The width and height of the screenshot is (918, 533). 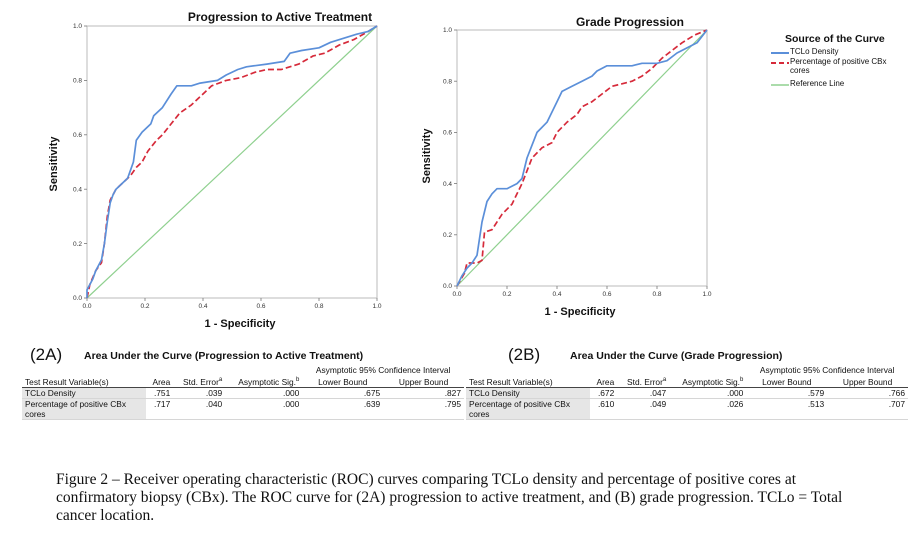 What do you see at coordinates (240, 324) in the screenshot?
I see `chart-a-xlabel: 1 - Specificity` at bounding box center [240, 324].